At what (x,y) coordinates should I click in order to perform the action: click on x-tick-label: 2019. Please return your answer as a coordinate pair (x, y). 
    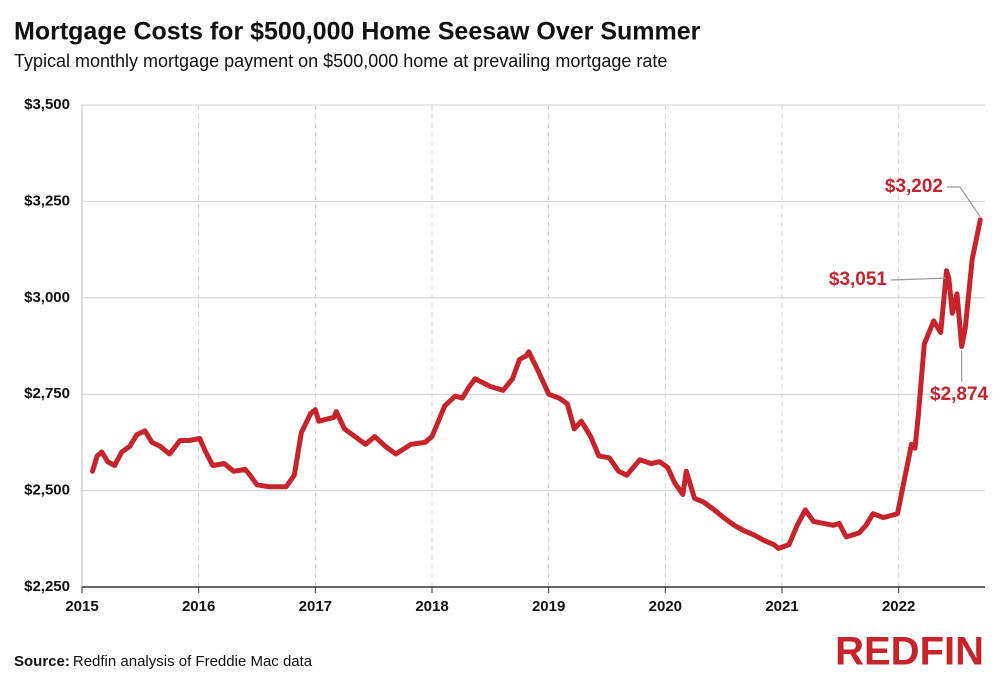
    Looking at the image, I should click on (548, 606).